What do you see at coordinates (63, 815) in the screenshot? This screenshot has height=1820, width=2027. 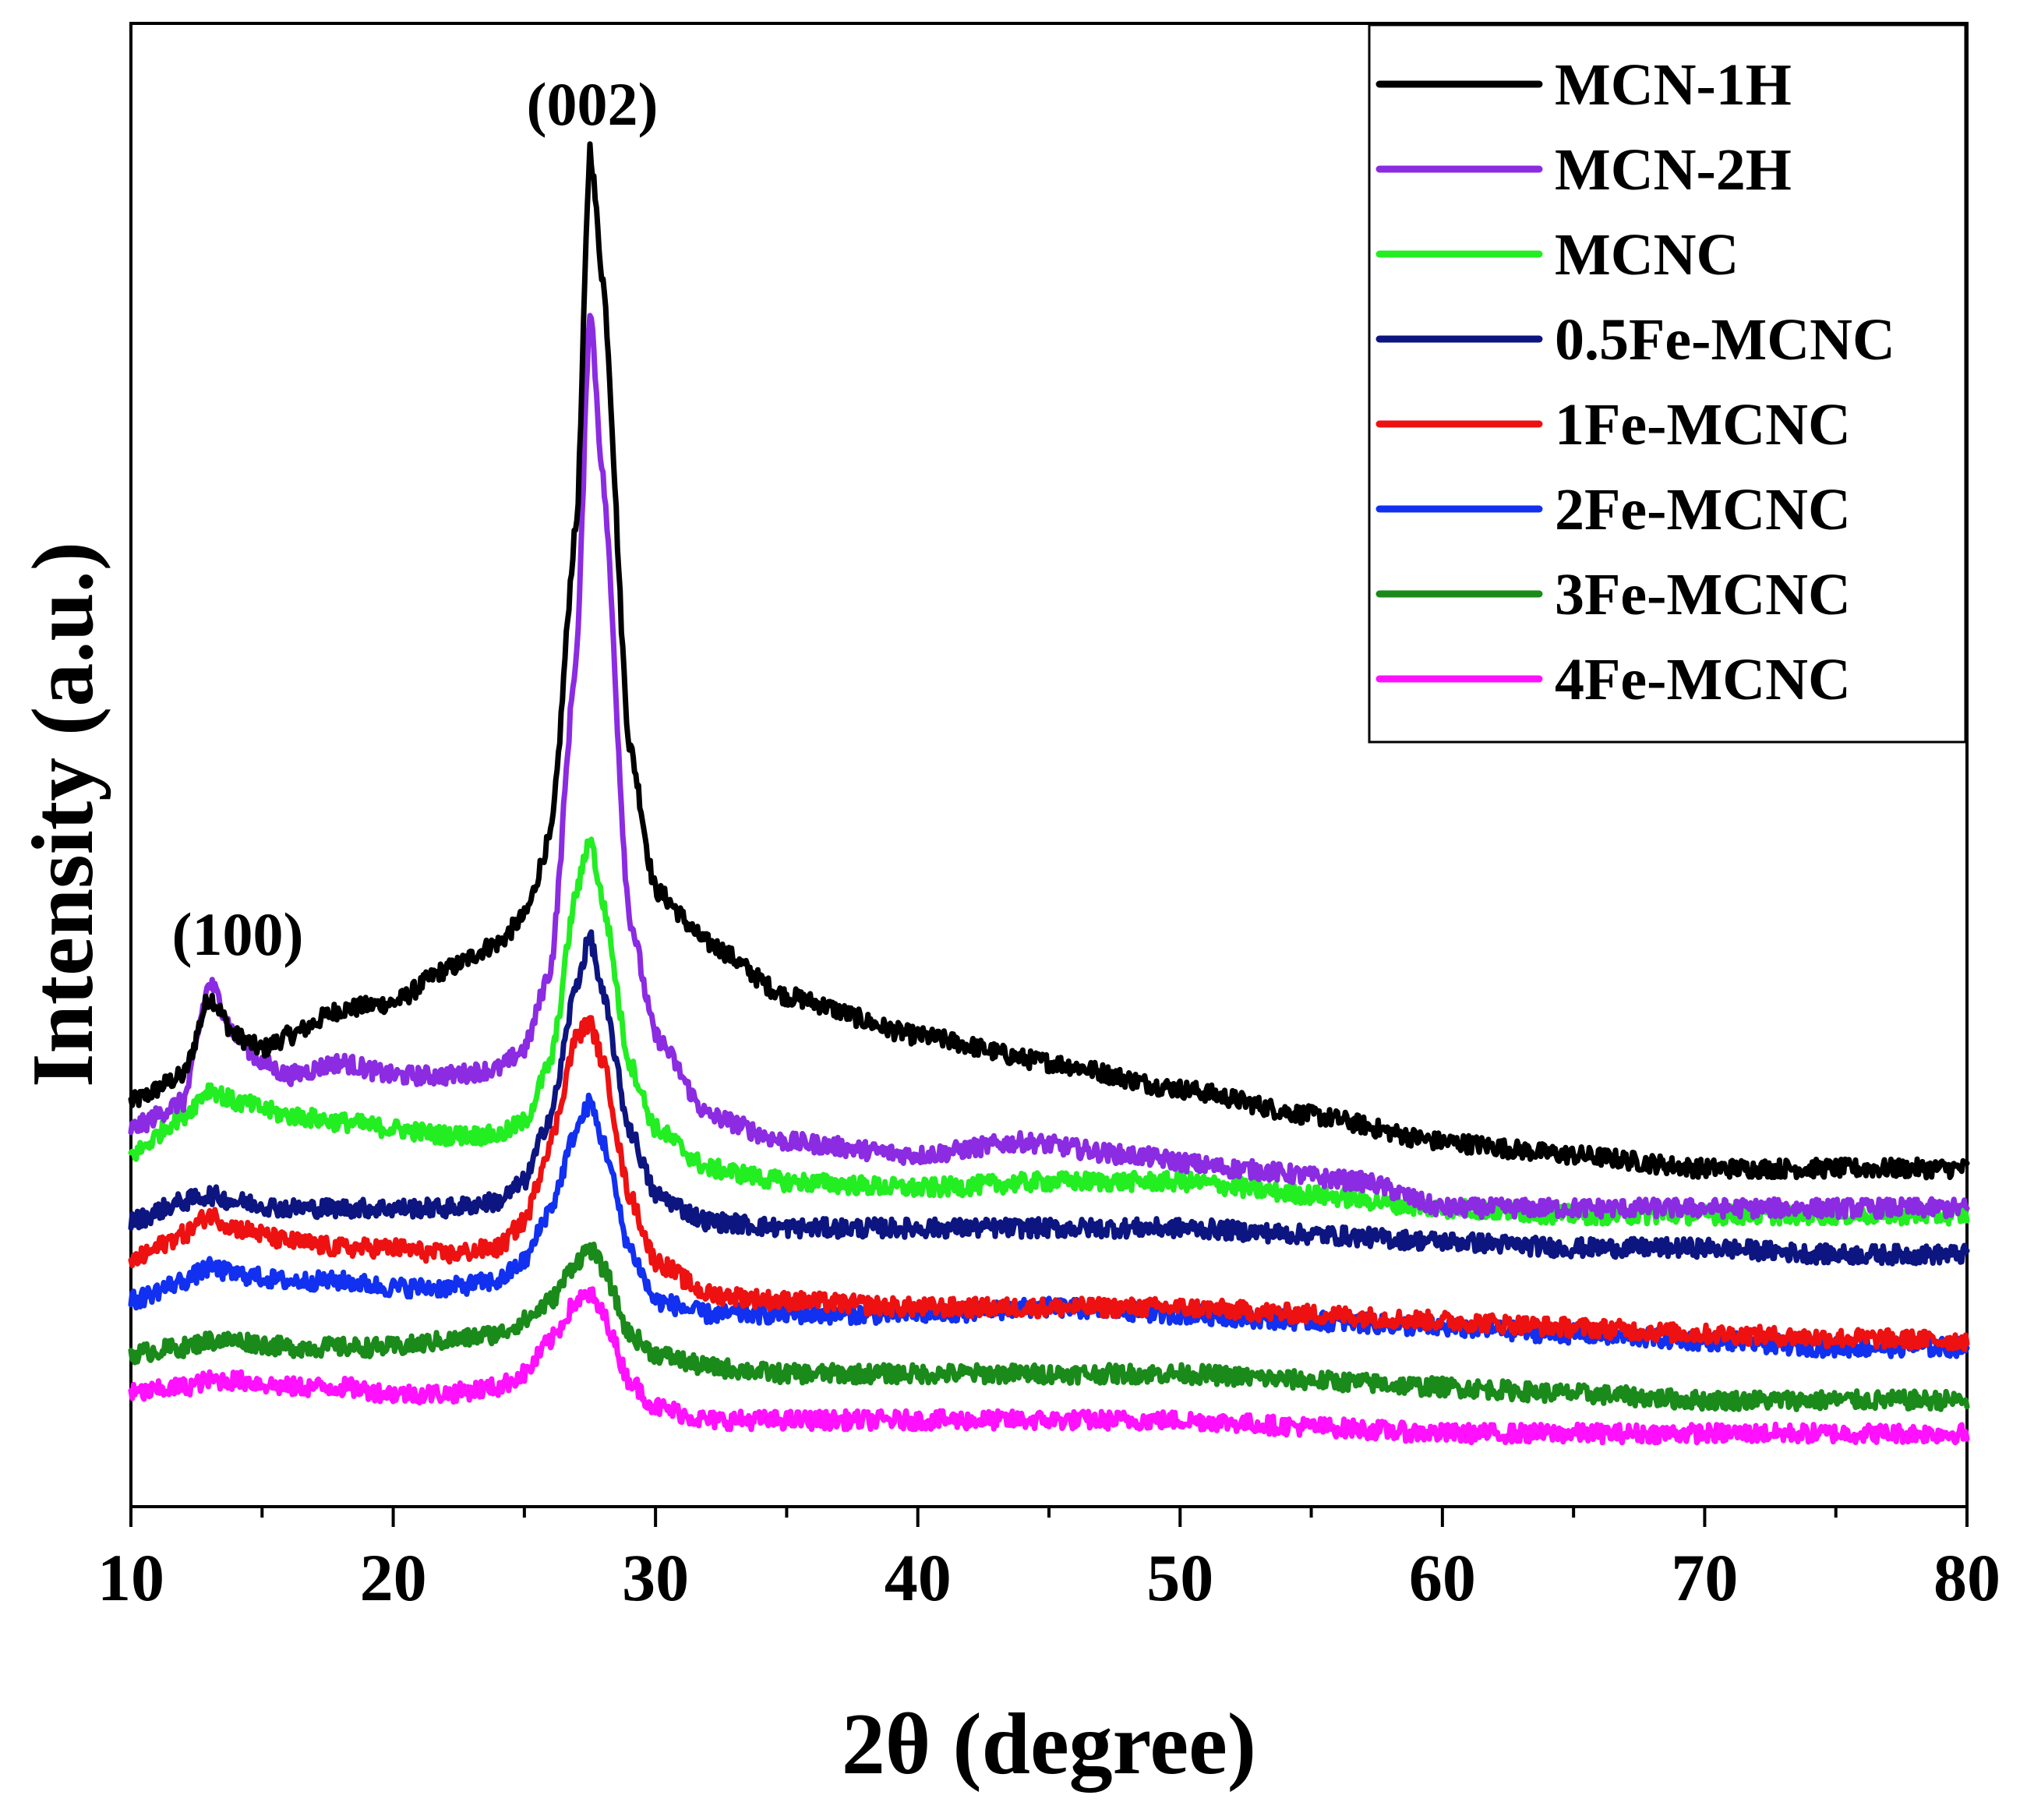 I see `y-axis-title: Intensity (a.u.)` at bounding box center [63, 815].